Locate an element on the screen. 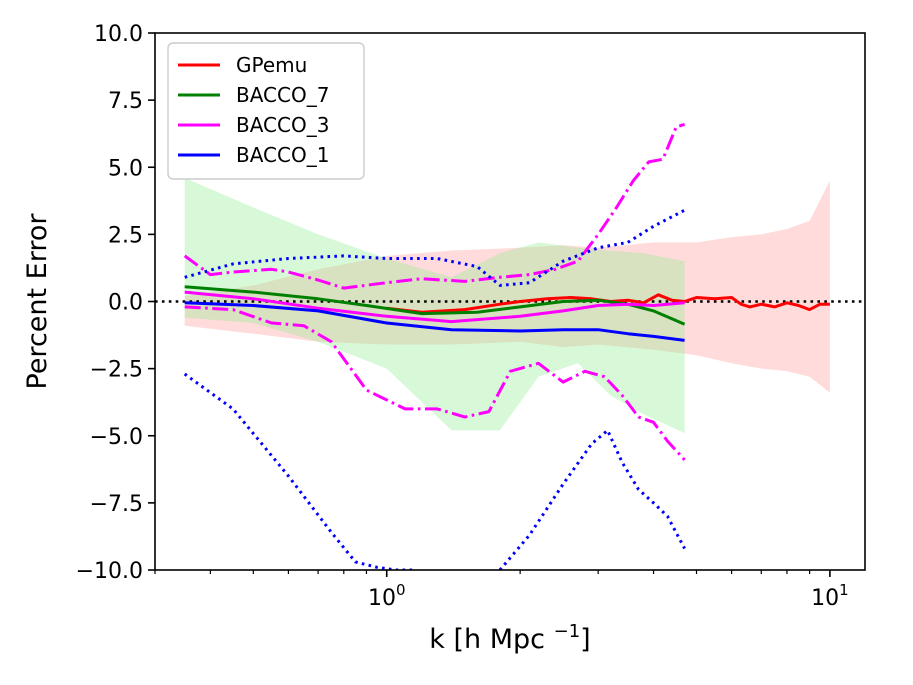 This screenshot has height=685, width=913. series-line-bacco-1-mean is located at coordinates (434, 321).